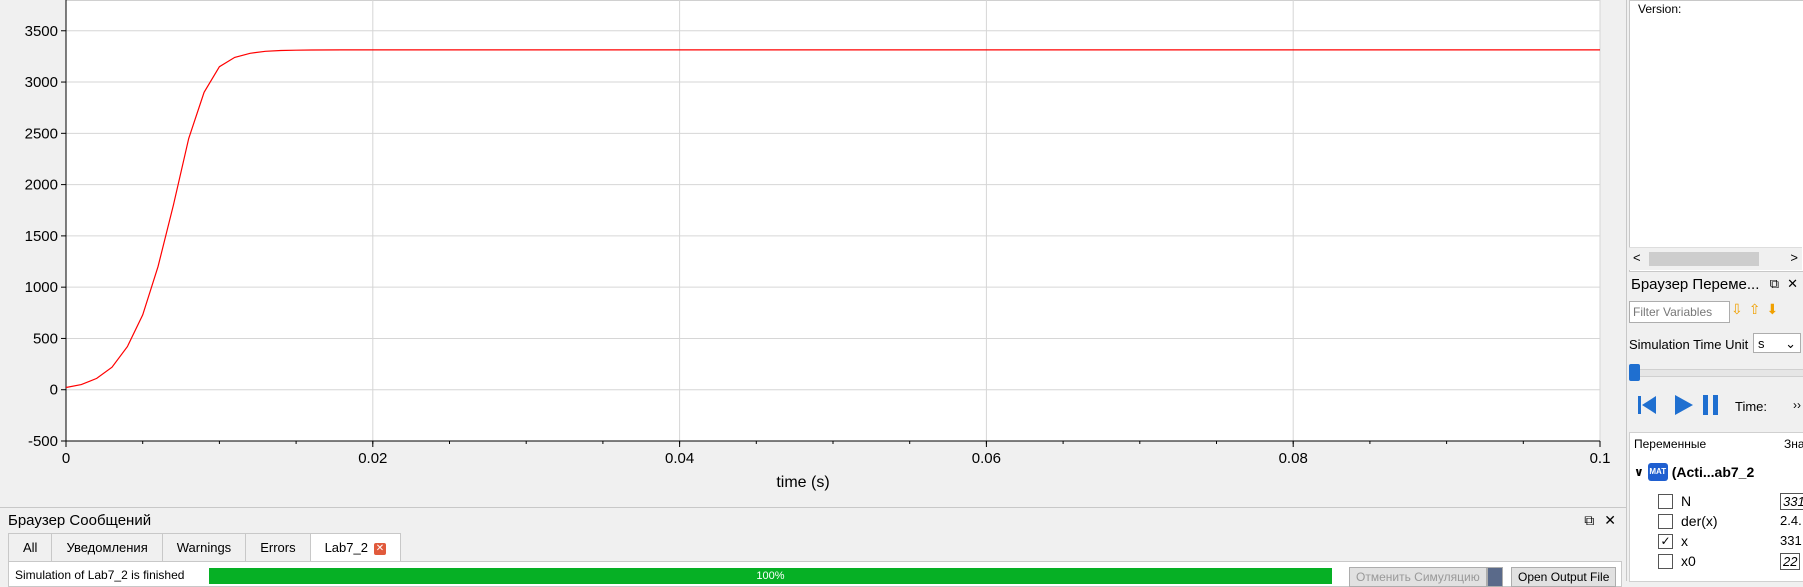  What do you see at coordinates (45, 338) in the screenshot?
I see `y-tick-label: 500` at bounding box center [45, 338].